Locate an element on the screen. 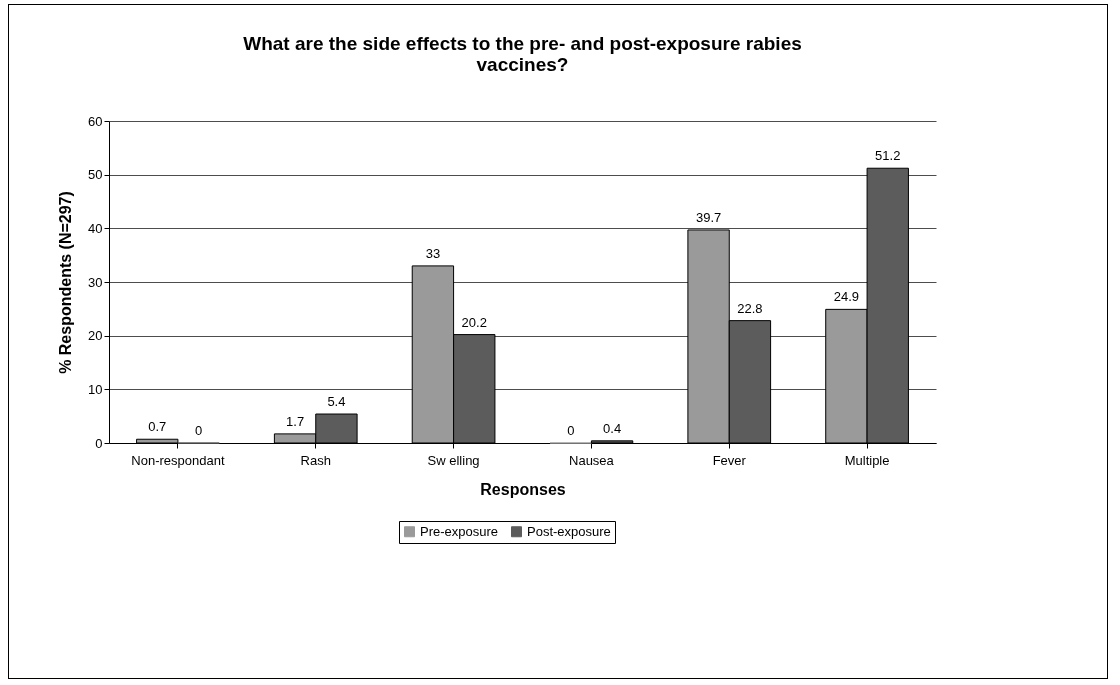  chart-title: What are the side effects to the pre- and post-exposure rabies vaccines? is located at coordinates (522, 54).